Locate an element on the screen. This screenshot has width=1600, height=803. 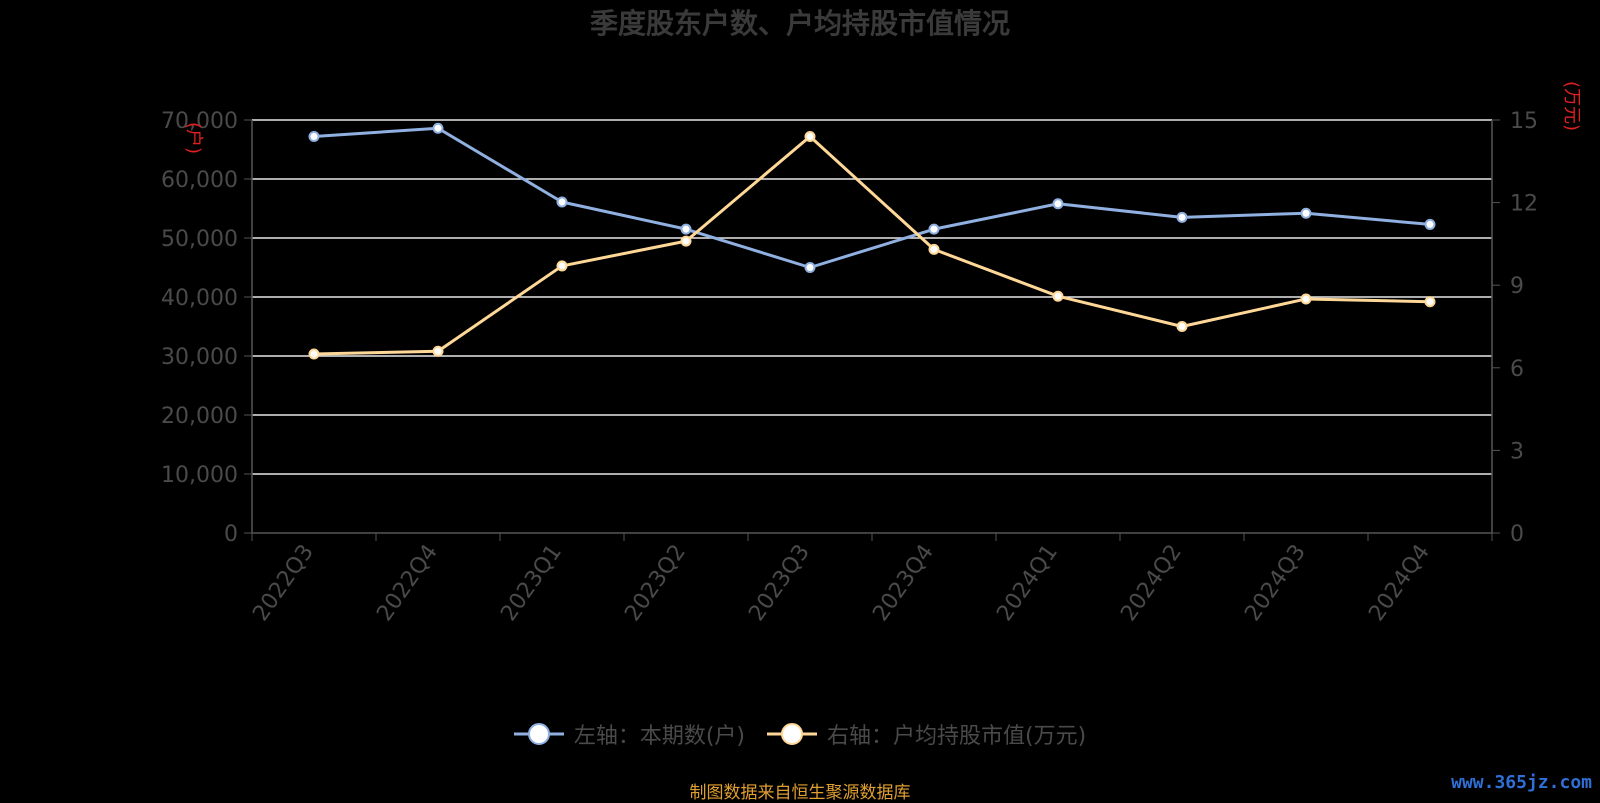
legend-label-households: 左轴：本期数(户) is located at coordinates (659, 736).